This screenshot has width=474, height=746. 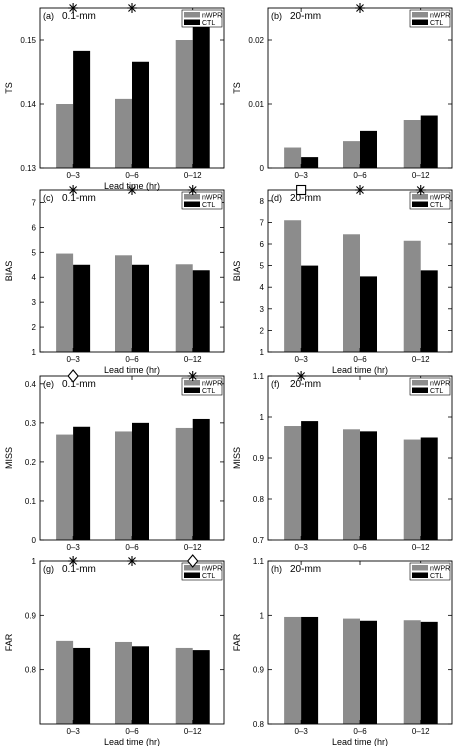 What do you see at coordinates (276, 569) in the screenshot?
I see `panel-label: (h)` at bounding box center [276, 569].